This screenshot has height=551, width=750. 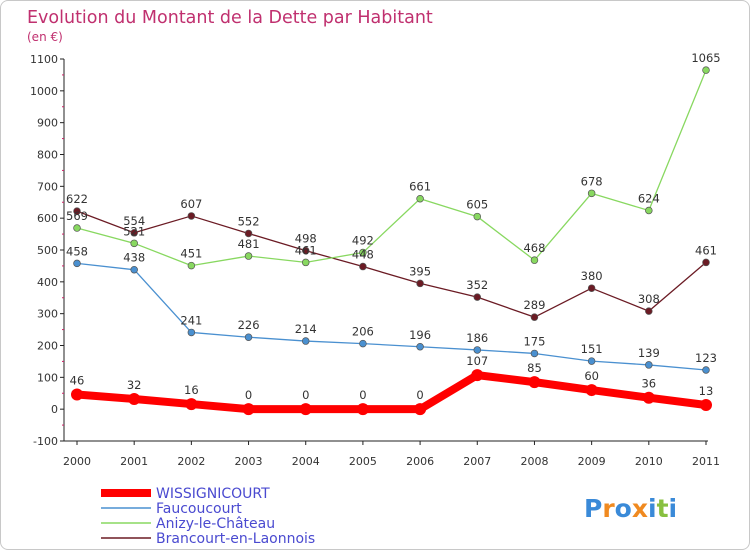 What do you see at coordinates (134, 385) in the screenshot?
I see `data-label-wissignicourt: 32` at bounding box center [134, 385].